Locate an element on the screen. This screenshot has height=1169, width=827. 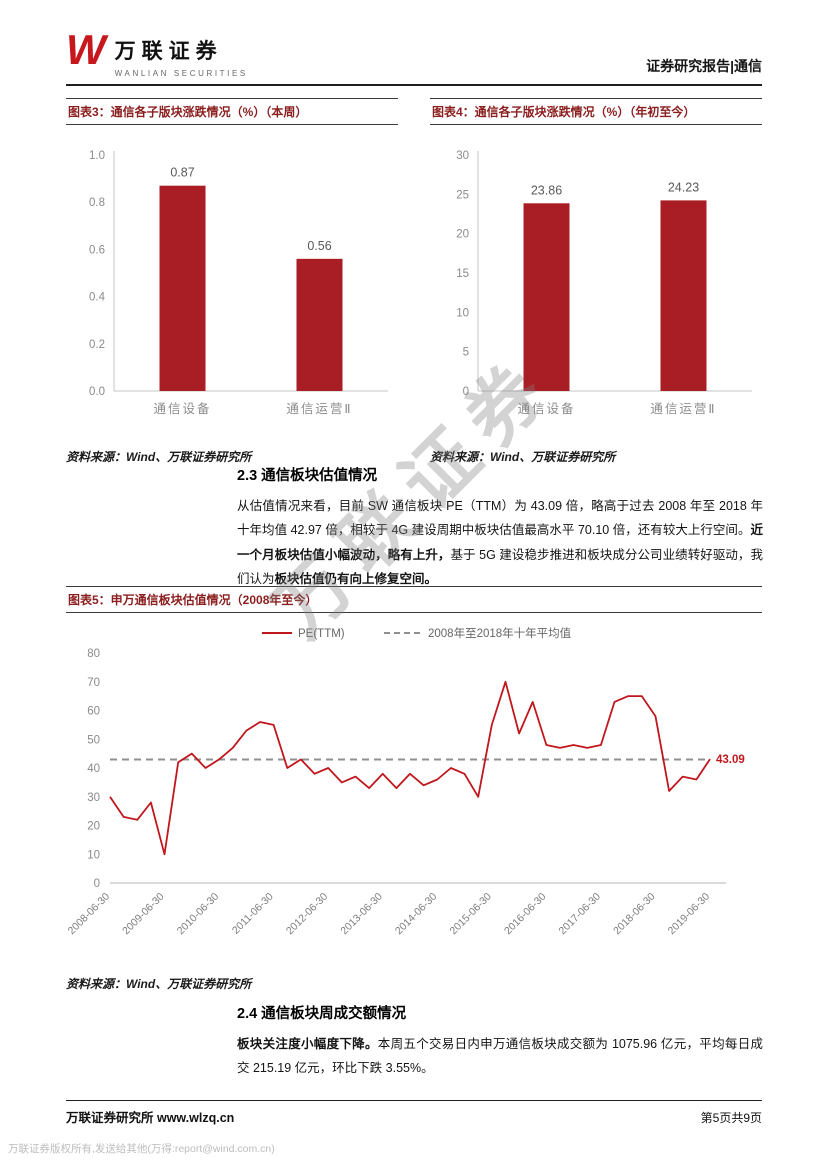
svg-text: 2008年至2018年十年平均值 is located at coordinates (500, 633).